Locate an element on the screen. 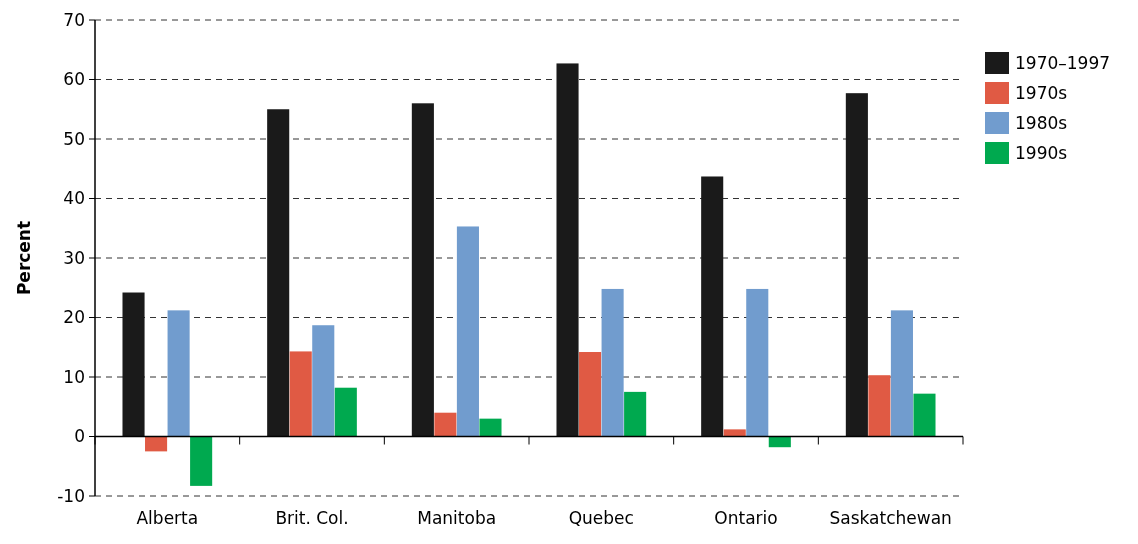  x-tick-label: Saskatchewan is located at coordinates (890, 518).